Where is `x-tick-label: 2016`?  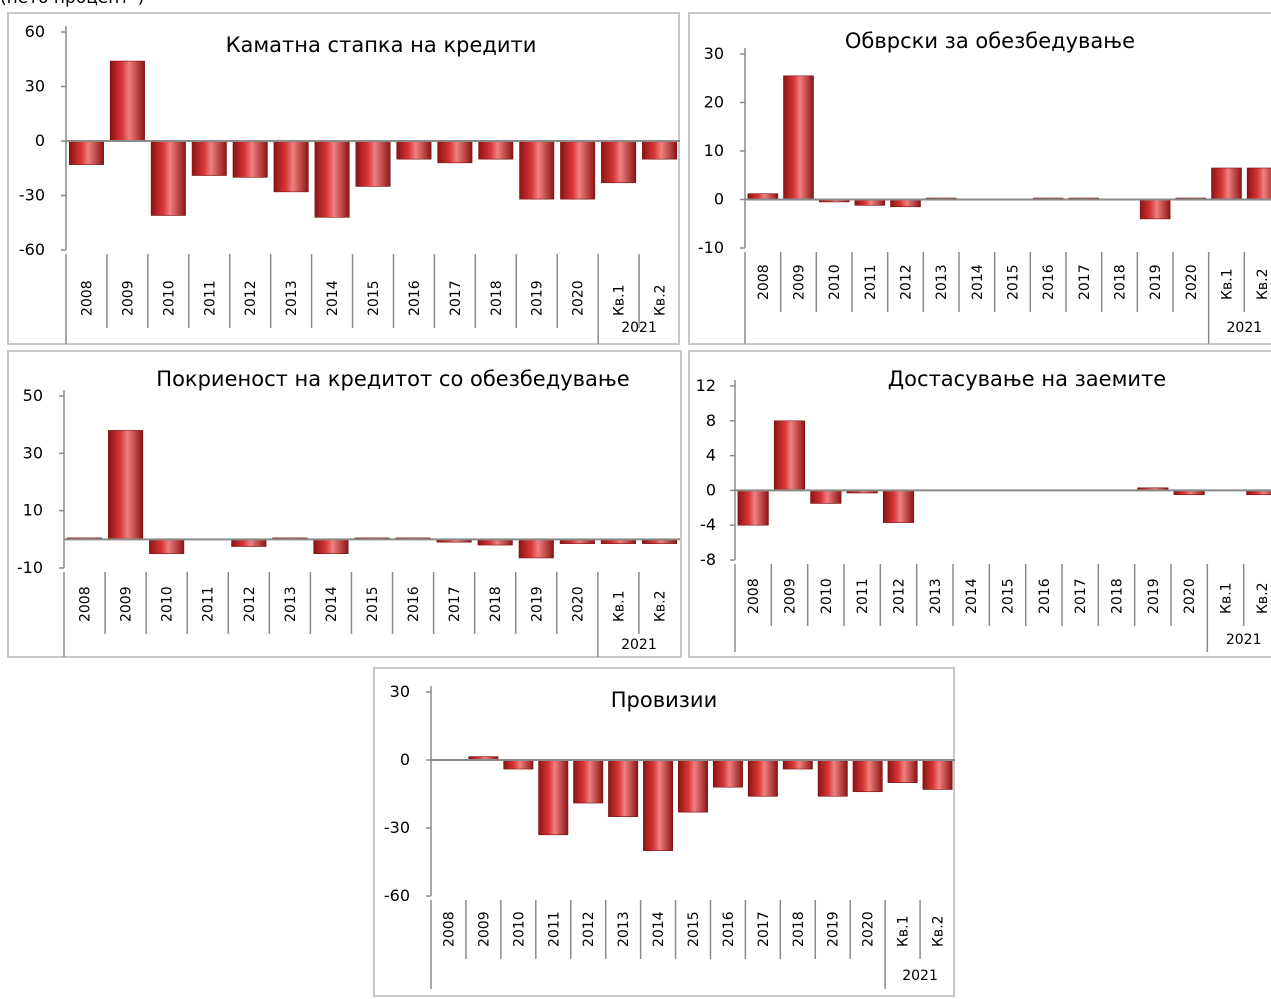
x-tick-label: 2016 is located at coordinates (729, 929).